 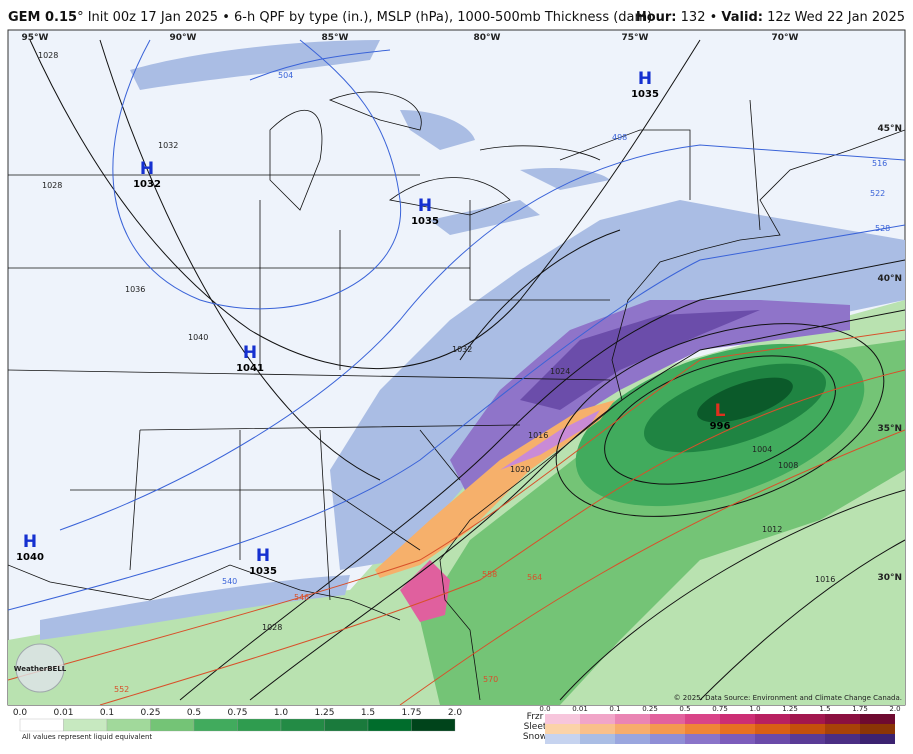 I want to click on freezing-rain, so click(x=425, y=591).